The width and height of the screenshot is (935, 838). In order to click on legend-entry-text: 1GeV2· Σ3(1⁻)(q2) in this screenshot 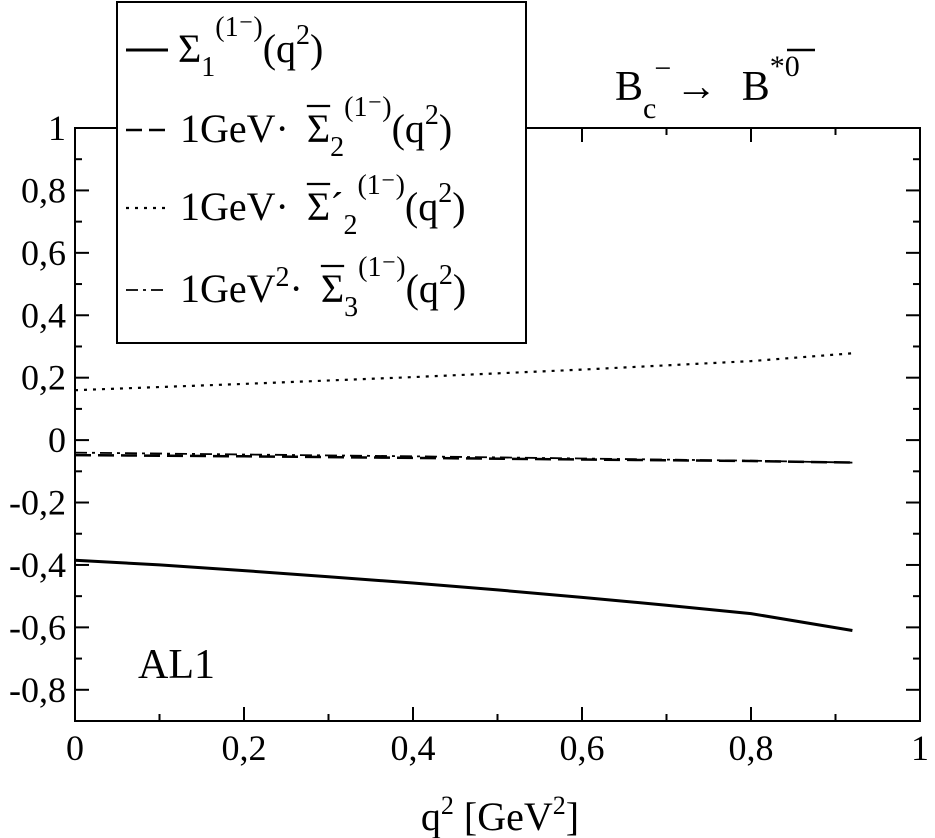, I will do `click(323, 287)`.